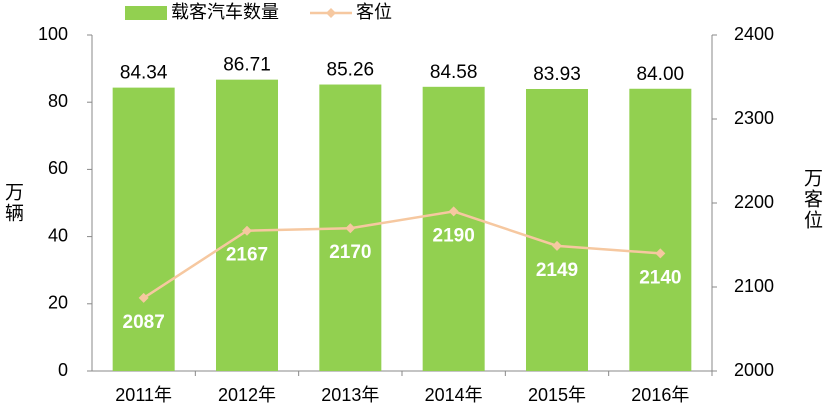 The height and width of the screenshot is (409, 827). I want to click on x-tick-label: 2014年, so click(454, 395).